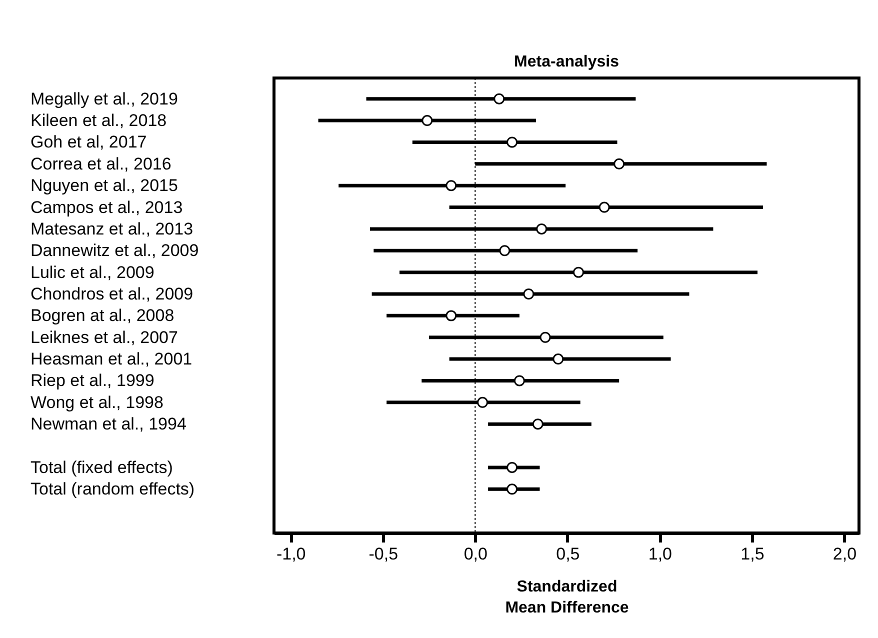 This screenshot has height=638, width=878. Describe the element at coordinates (97, 402) in the screenshot. I see `y-tick-label: Wong et al., 1998` at that location.